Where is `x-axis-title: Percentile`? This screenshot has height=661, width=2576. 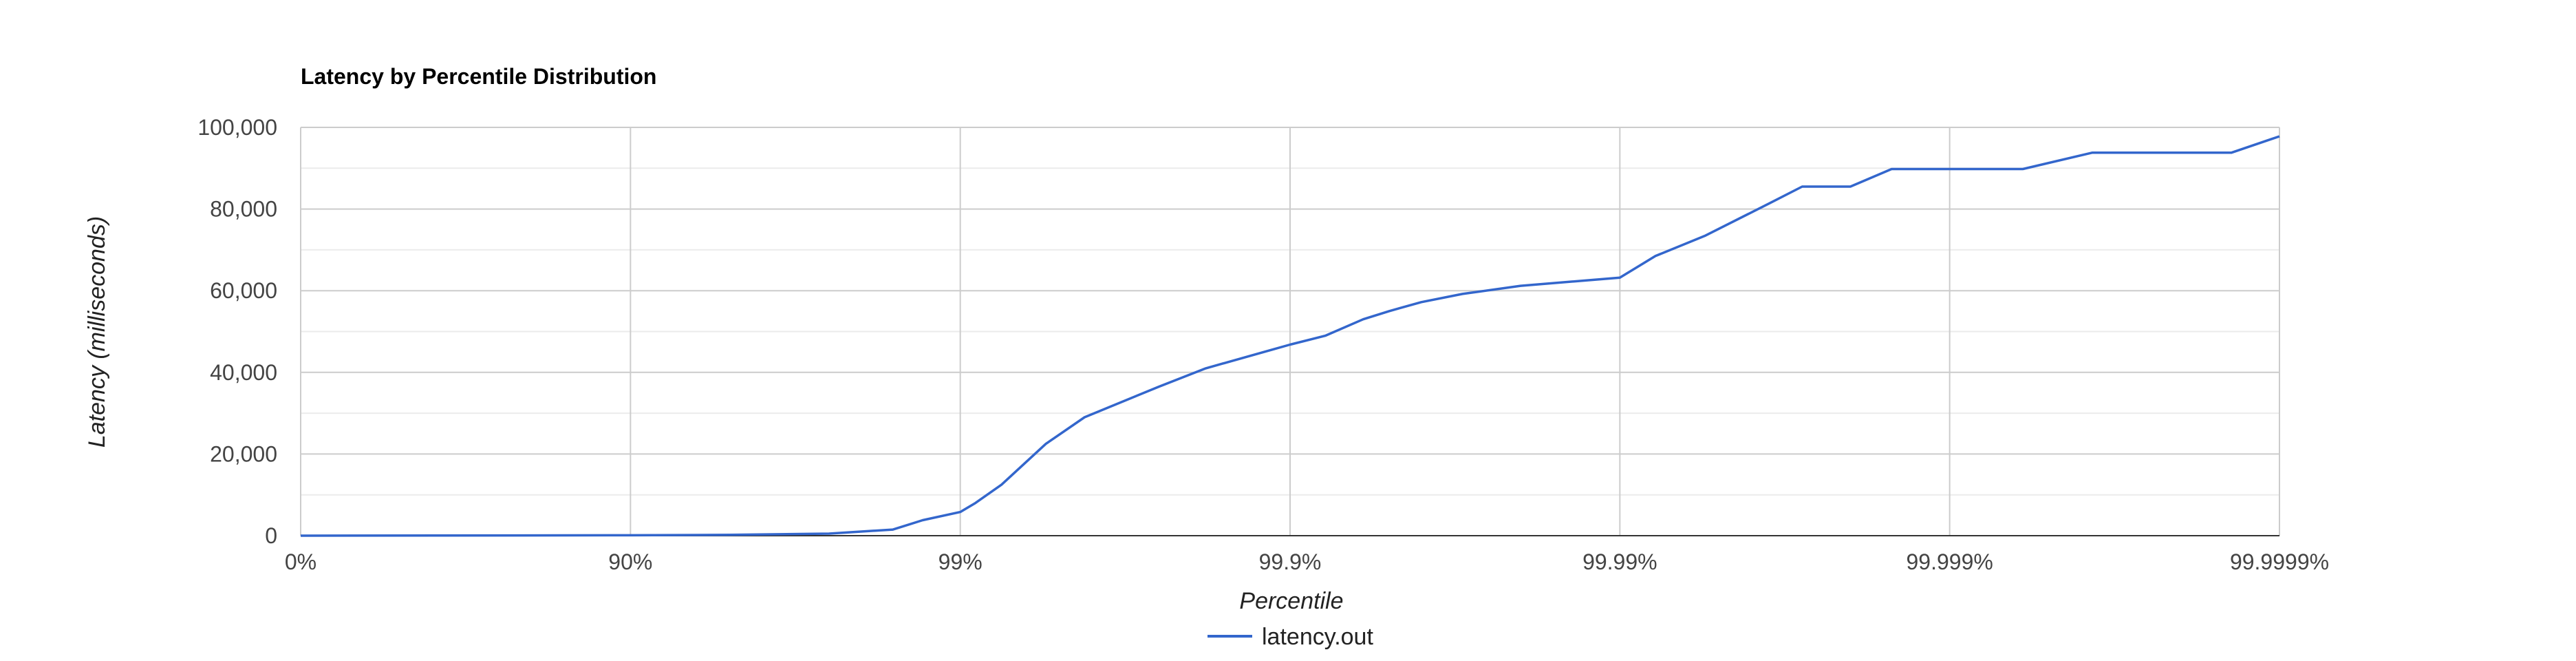
x-axis-title: Percentile is located at coordinates (1291, 601).